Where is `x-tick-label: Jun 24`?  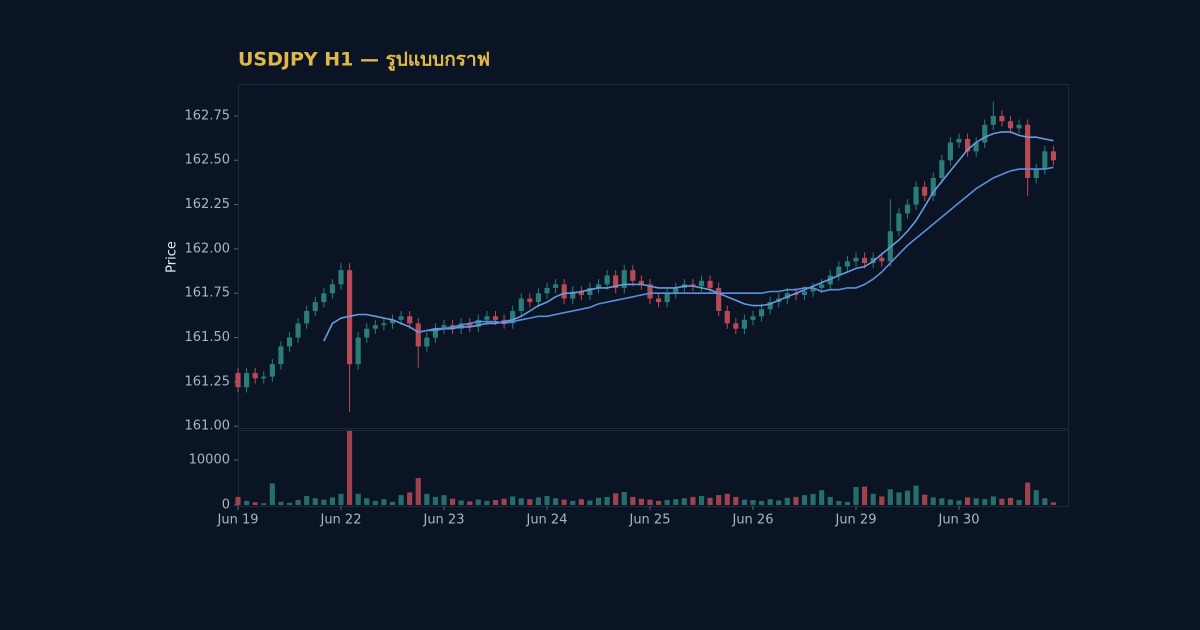 x-tick-label: Jun 24 is located at coordinates (546, 520).